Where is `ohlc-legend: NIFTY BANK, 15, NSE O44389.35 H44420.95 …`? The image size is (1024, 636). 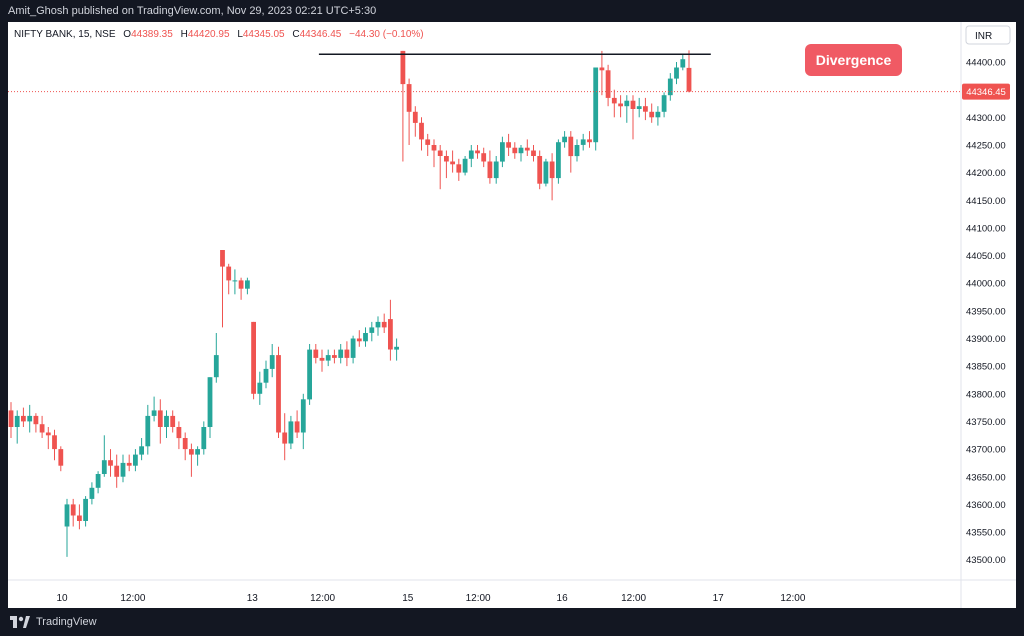
ohlc-legend: NIFTY BANK, 15, NSE O44389.35 H44420.95 … is located at coordinates (219, 34).